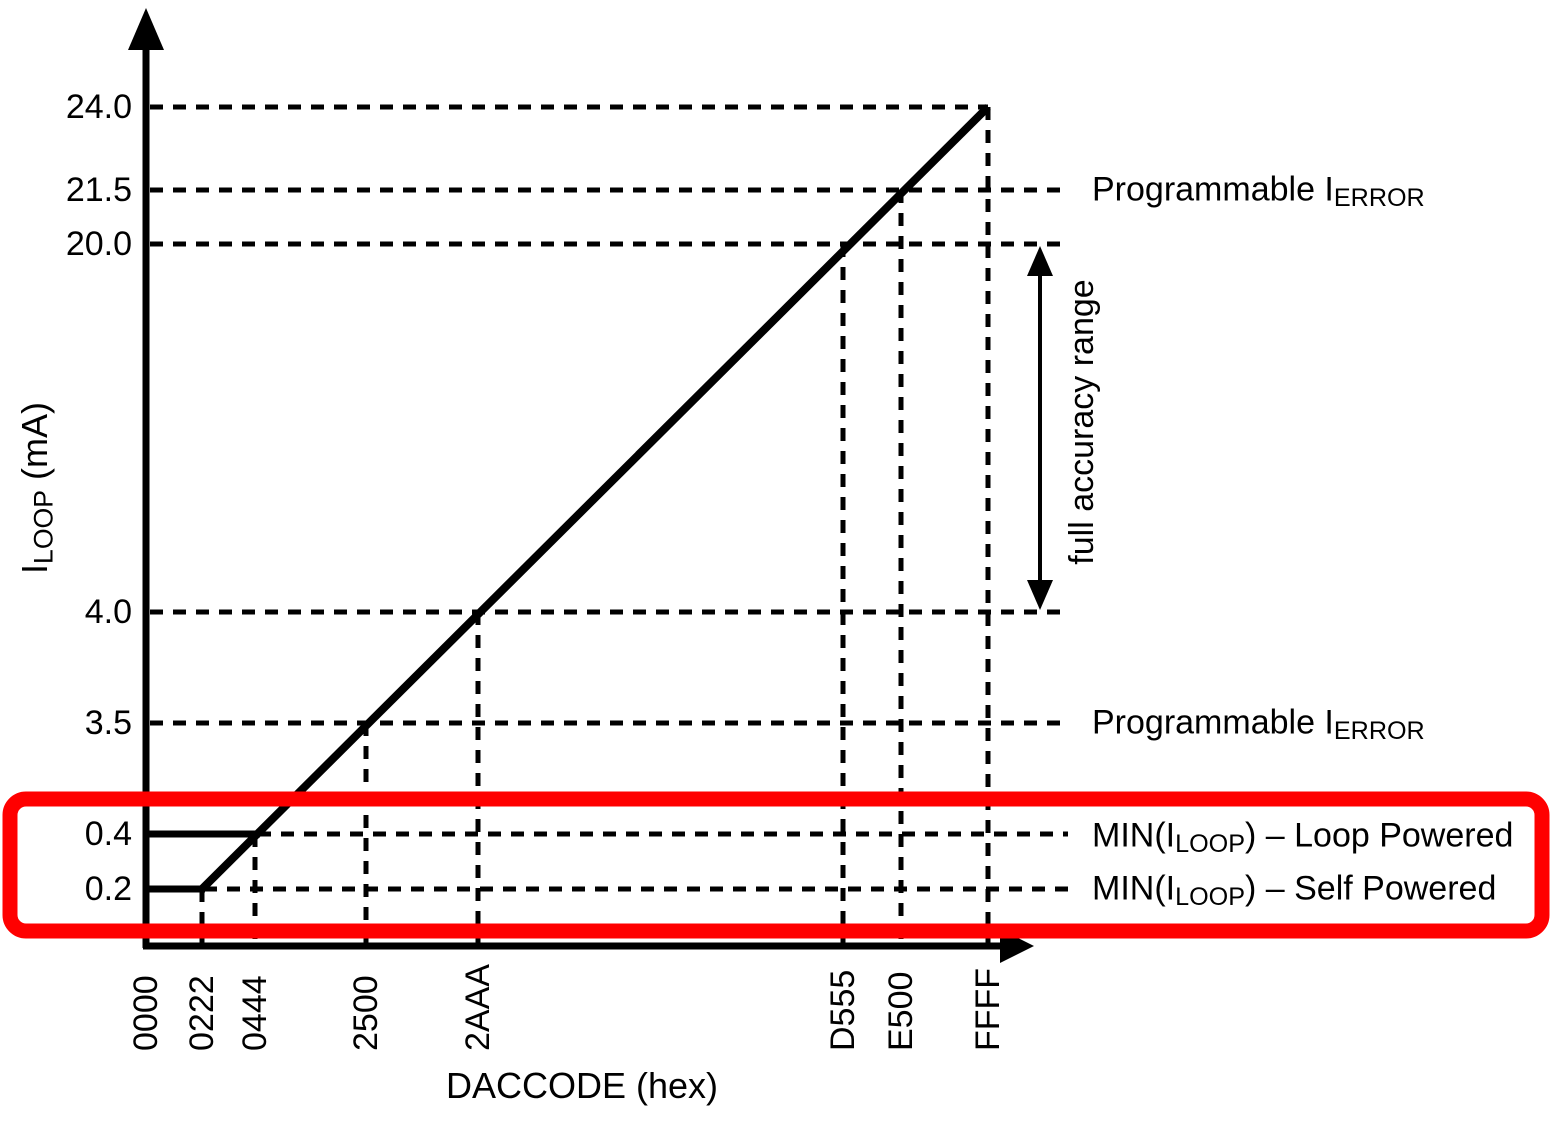 The image size is (1550, 1124). I want to click on highlight-box, so click(776, 865).